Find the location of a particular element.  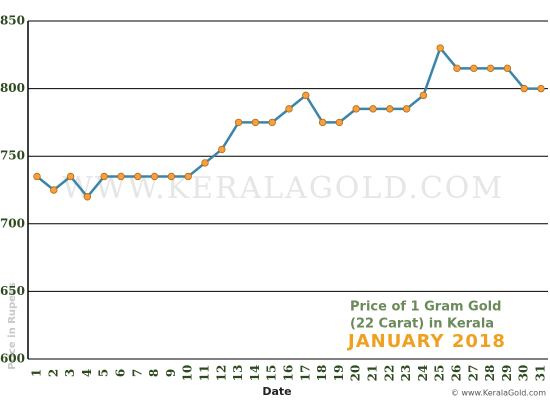

x-tick-label: 27 is located at coordinates (473, 373).